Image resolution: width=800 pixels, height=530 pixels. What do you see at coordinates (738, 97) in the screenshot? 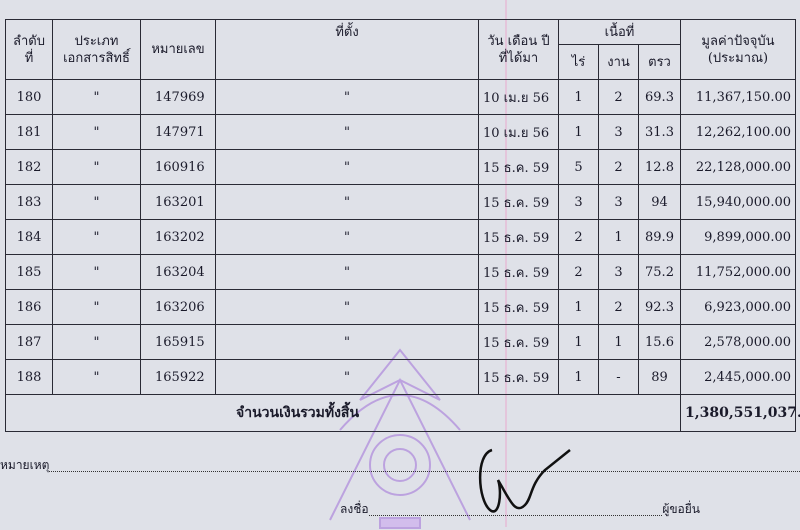
I see `cell-value: 11,367,150.00` at bounding box center [738, 97].